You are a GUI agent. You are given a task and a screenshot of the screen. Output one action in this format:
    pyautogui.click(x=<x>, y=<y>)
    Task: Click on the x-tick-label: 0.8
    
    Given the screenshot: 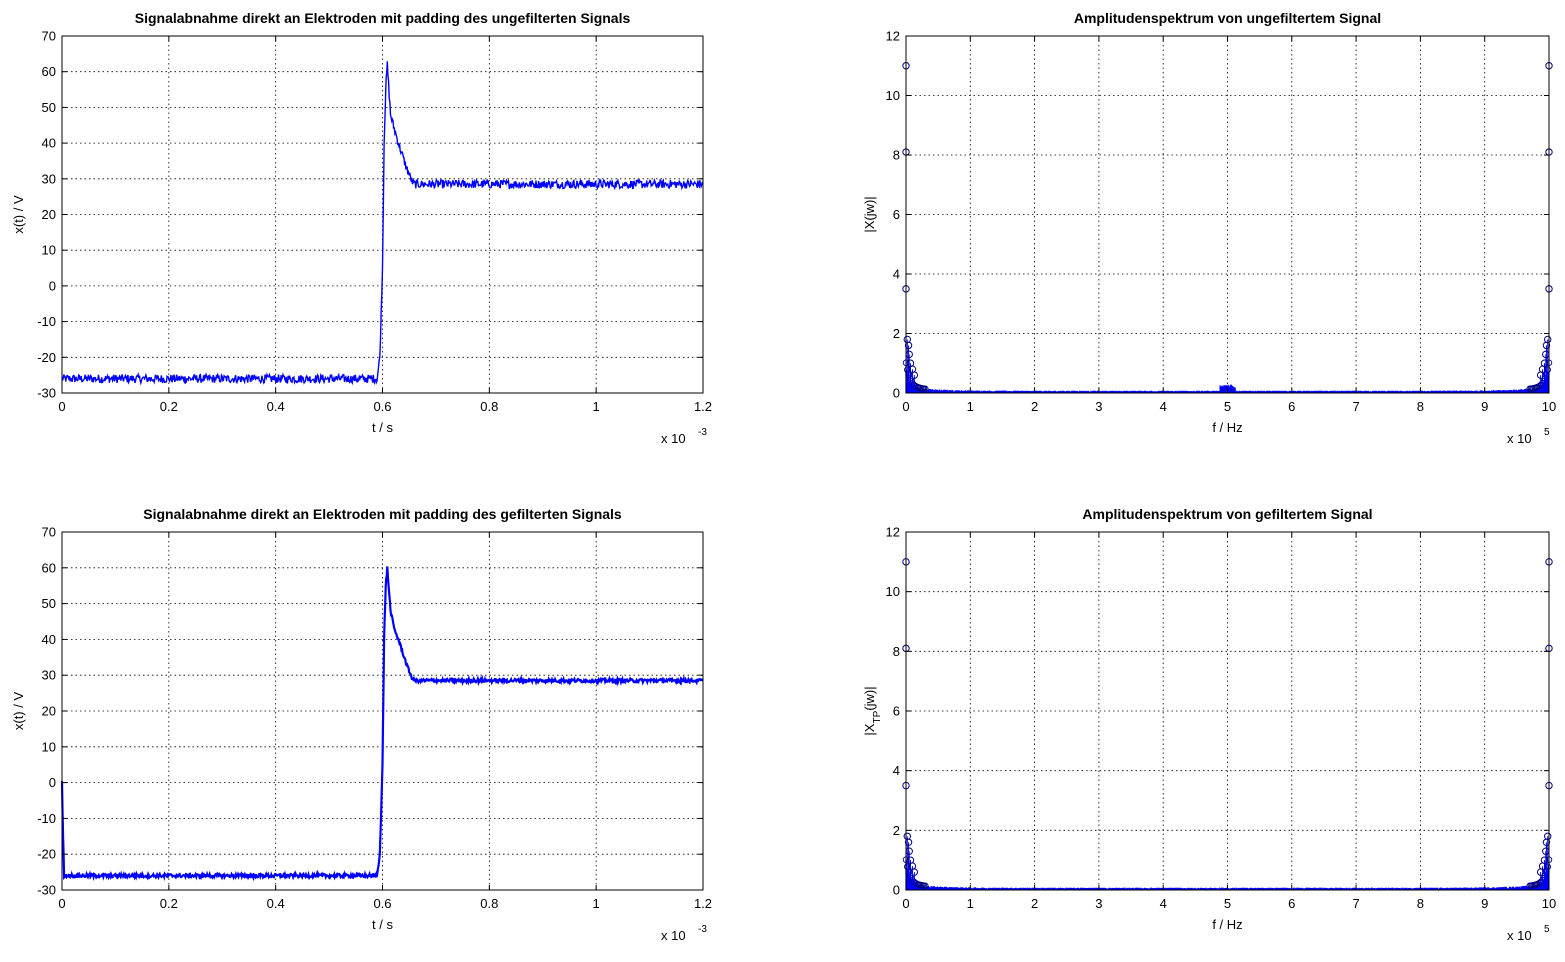 What is the action you would take?
    pyautogui.click(x=489, y=406)
    